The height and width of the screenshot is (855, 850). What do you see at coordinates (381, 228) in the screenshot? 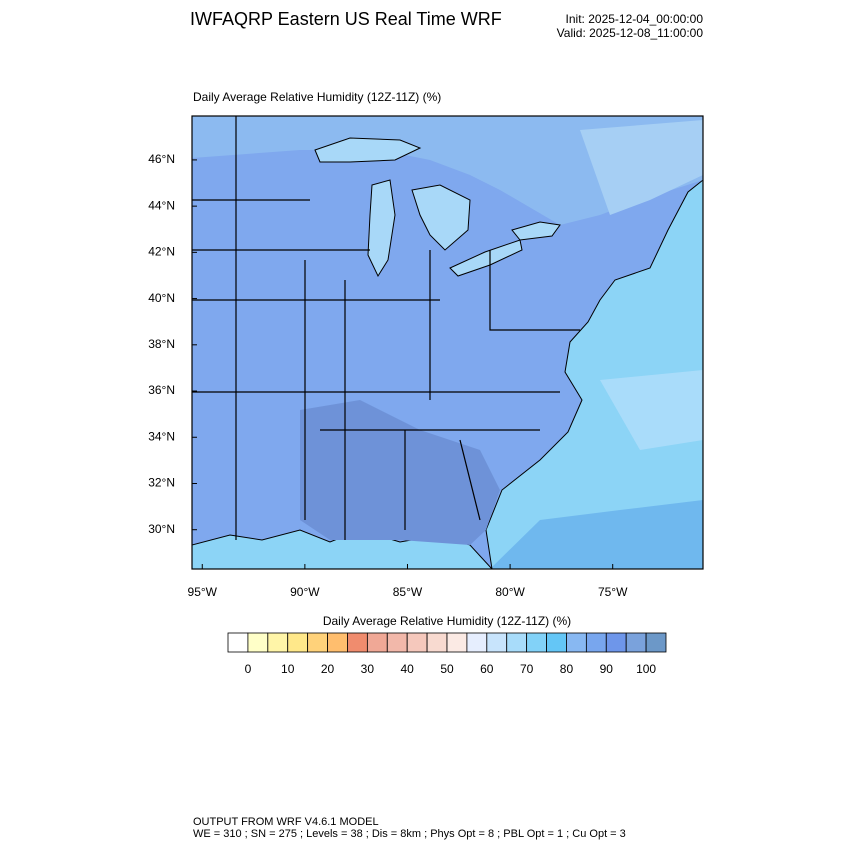
I see `lake-michigan` at bounding box center [381, 228].